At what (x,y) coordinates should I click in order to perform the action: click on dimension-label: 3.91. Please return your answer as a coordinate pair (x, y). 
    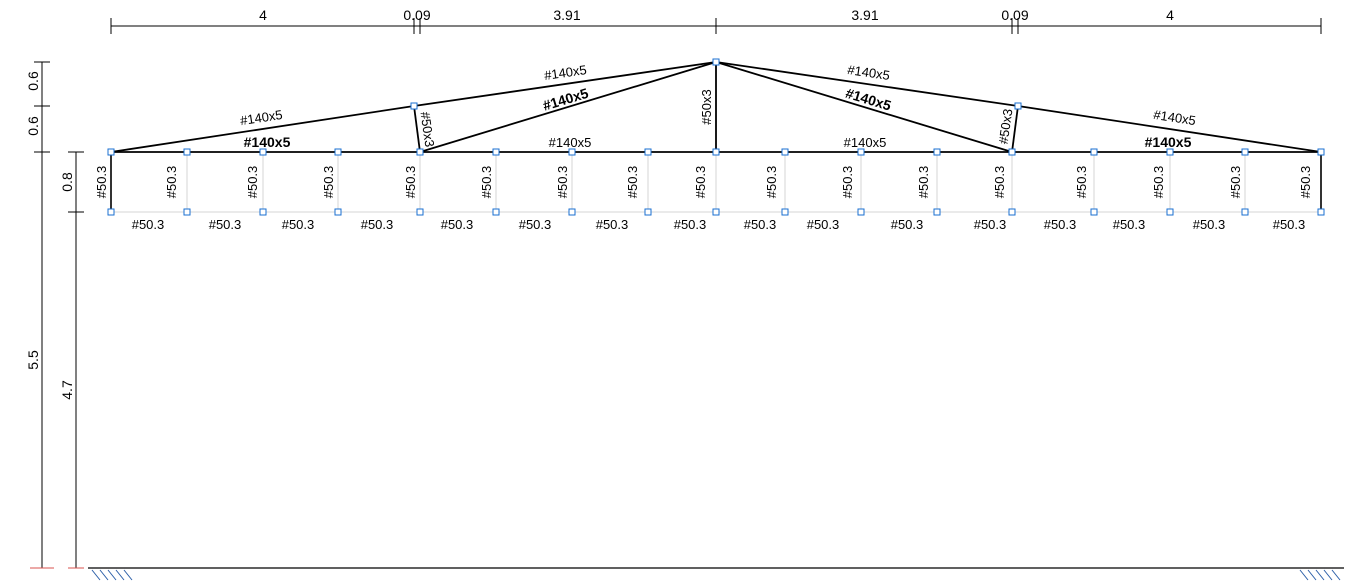
    Looking at the image, I should click on (566, 15).